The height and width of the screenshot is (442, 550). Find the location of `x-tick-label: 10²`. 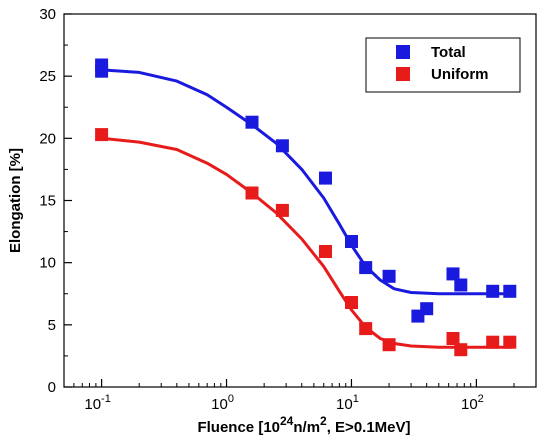

x-tick-label: 10² is located at coordinates (472, 403).